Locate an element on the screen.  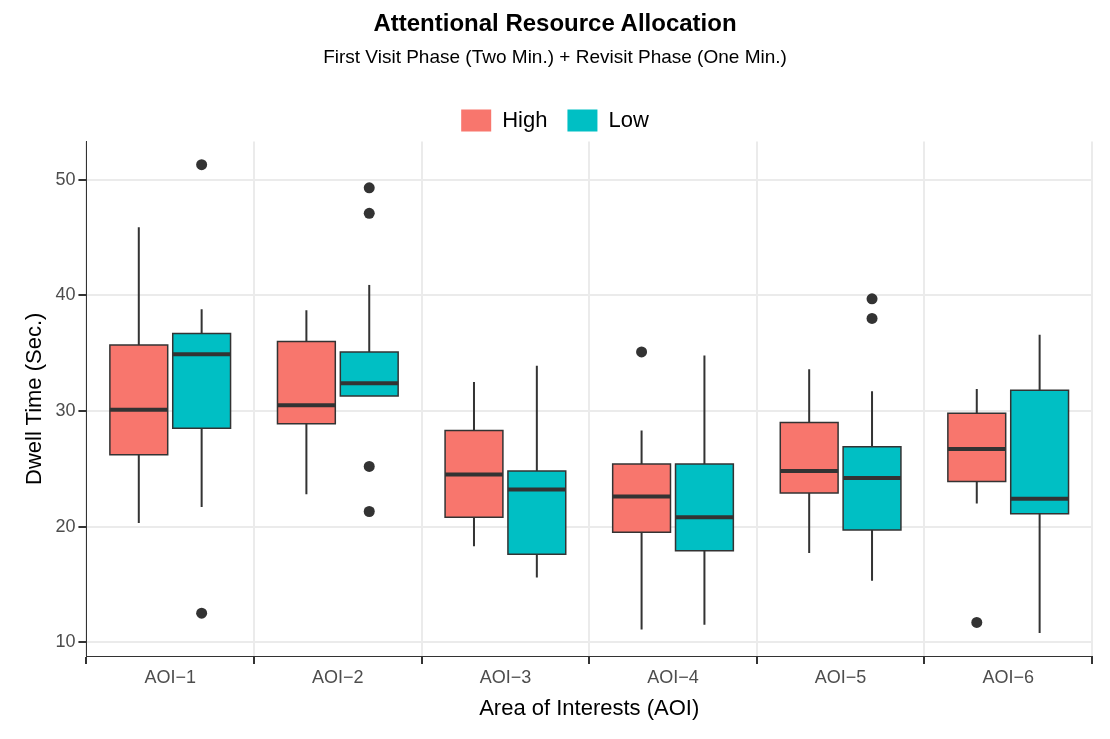
legend-label: Low is located at coordinates (628, 119).